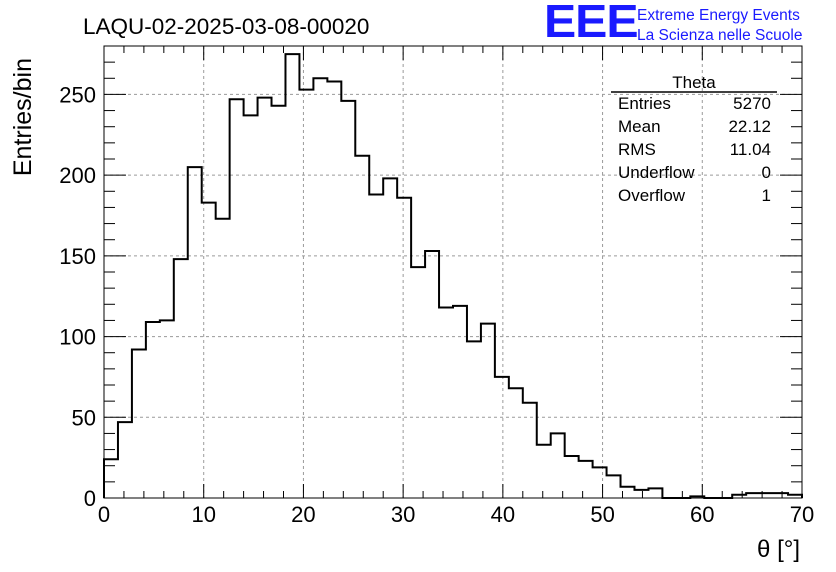  What do you see at coordinates (720, 35) in the screenshot?
I see `logo-line-2: La Scienza nelle Scuole` at bounding box center [720, 35].